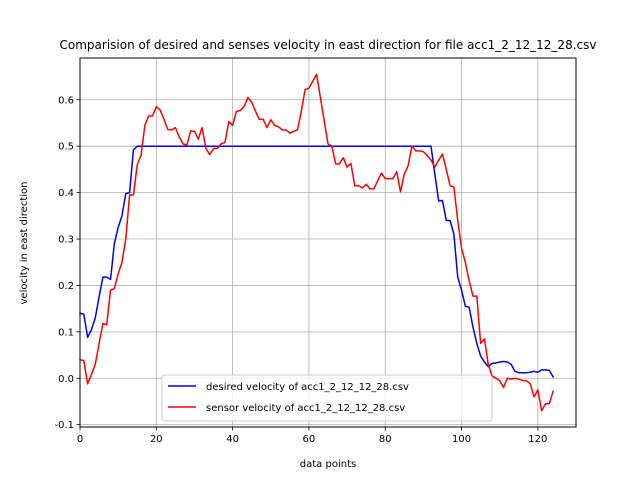 The width and height of the screenshot is (640, 480). What do you see at coordinates (385, 439) in the screenshot?
I see `x-tick-label: 80` at bounding box center [385, 439].